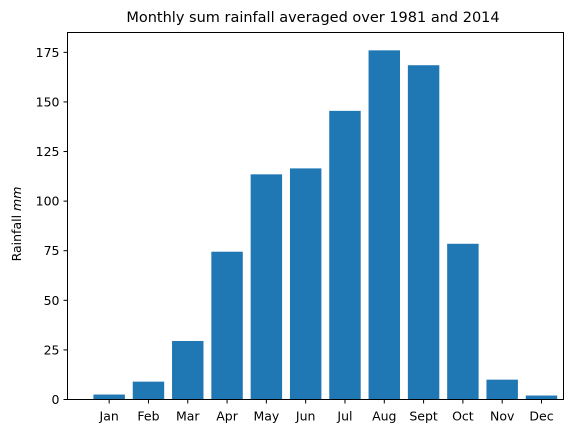 This screenshot has height=433, width=572. What do you see at coordinates (344, 416) in the screenshot?
I see `x-tick-label: Jul` at bounding box center [344, 416].